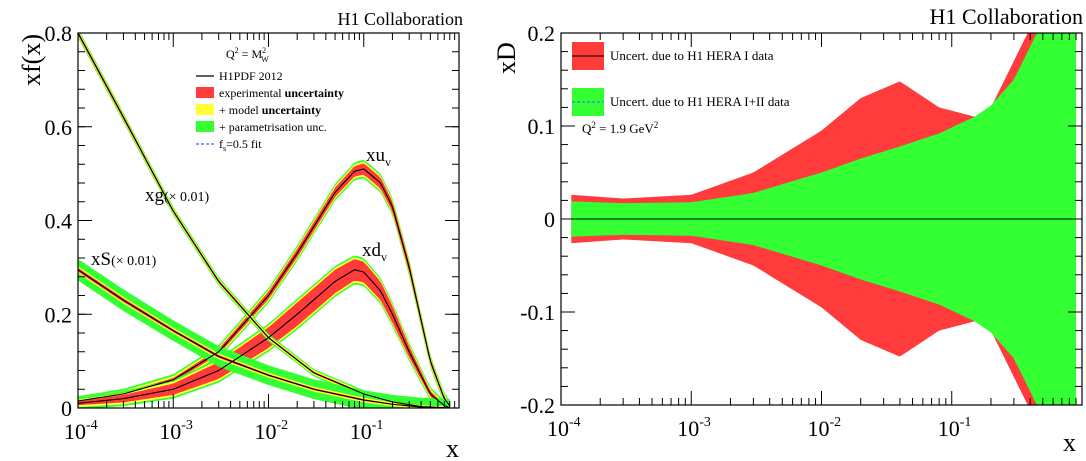 The height and width of the screenshot is (461, 1086). I want to click on xuv-label: xuv, so click(378, 157).